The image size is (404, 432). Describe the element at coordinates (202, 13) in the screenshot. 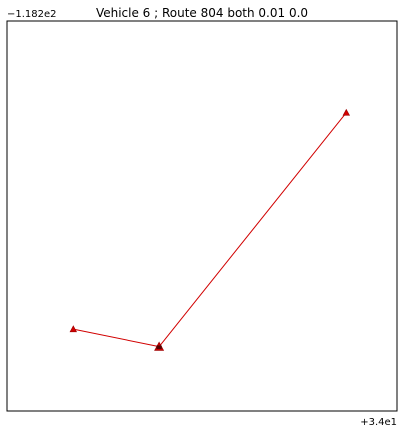

I see `chart-title: Vehicle 6 ; Route 804 both 0.01 0.0` at that location.